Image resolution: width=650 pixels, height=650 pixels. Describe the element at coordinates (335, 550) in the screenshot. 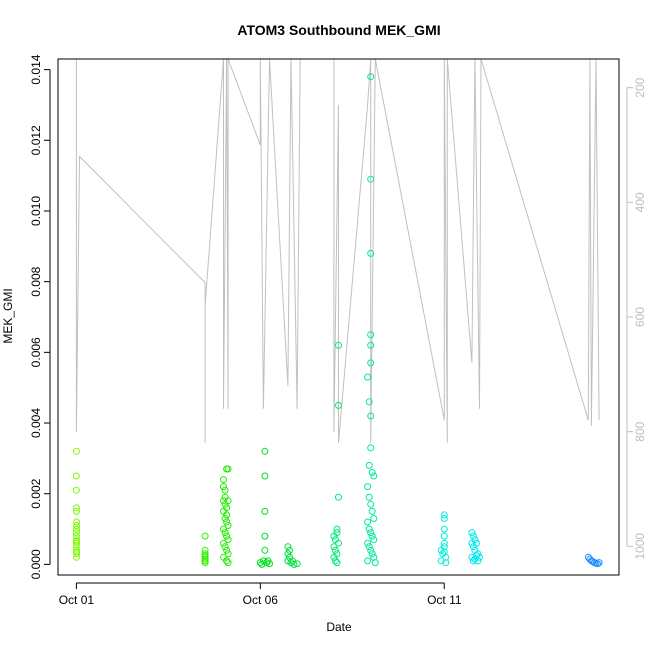

I see `data-point-s5-p7` at that location.